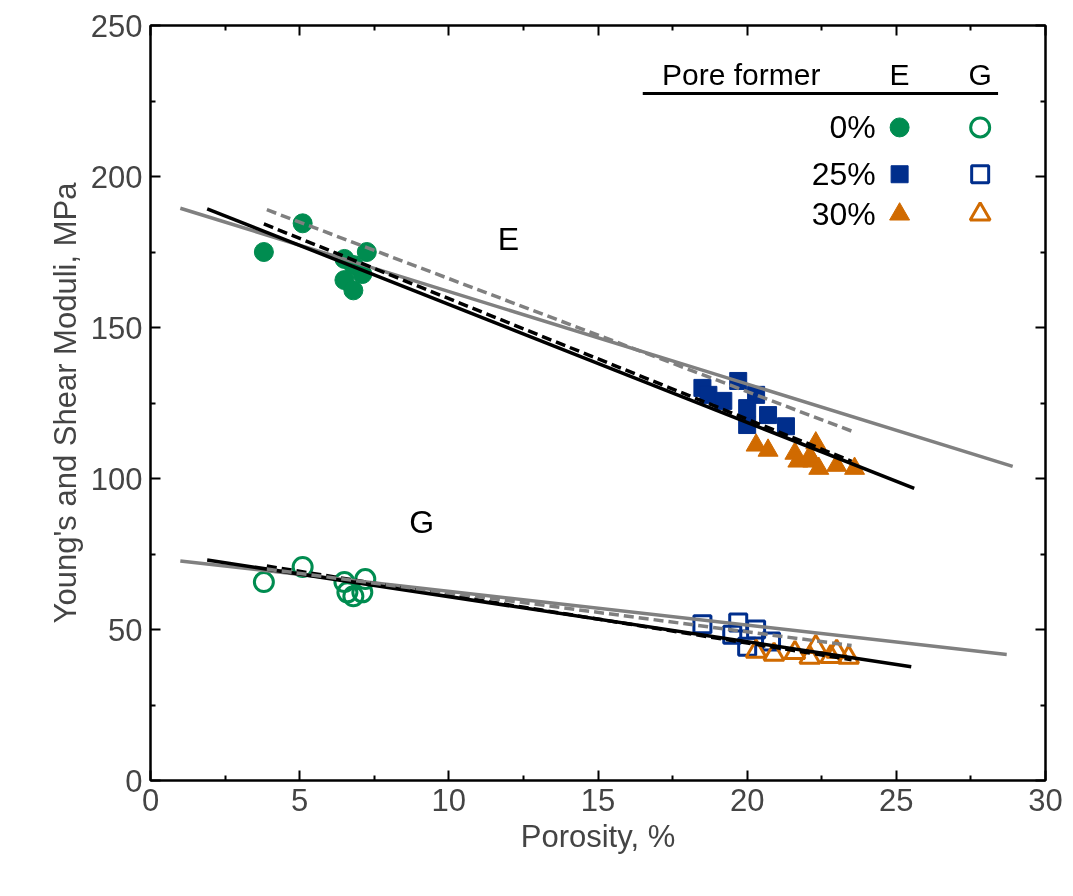  I want to click on y-tick-label: 150, so click(116, 328).